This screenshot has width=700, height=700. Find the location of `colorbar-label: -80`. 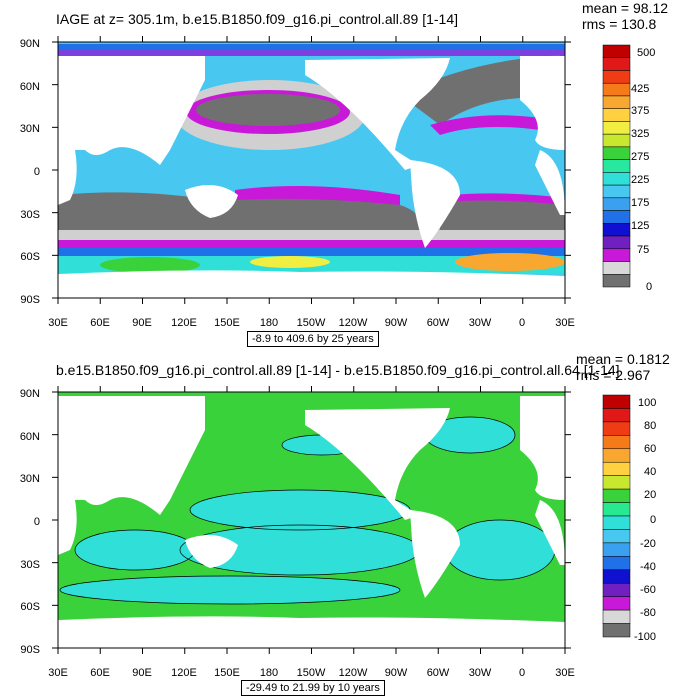

colorbar-label: -80 is located at coordinates (648, 613).